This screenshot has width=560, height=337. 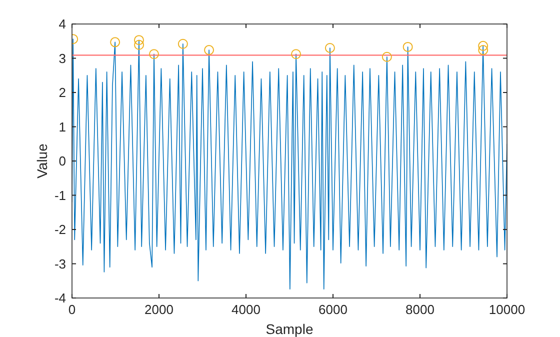 What do you see at coordinates (246, 309) in the screenshot?
I see `x-tick-label: 4000` at bounding box center [246, 309].